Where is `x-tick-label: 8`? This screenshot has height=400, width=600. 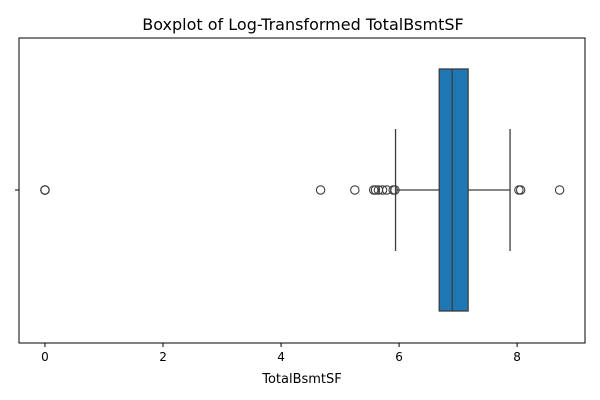 x-tick-label: 8 is located at coordinates (517, 357).